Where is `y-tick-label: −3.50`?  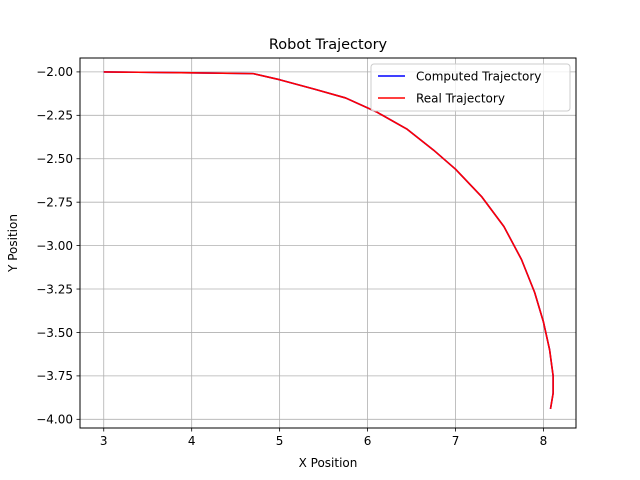
y-tick-label: −3.50 is located at coordinates (54, 333).